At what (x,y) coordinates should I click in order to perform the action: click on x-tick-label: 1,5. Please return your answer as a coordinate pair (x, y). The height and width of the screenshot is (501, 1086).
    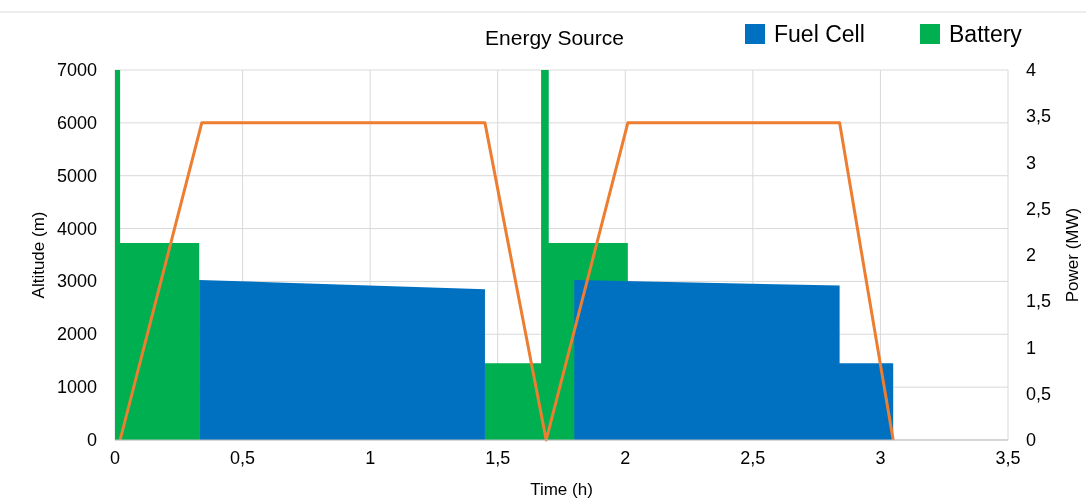
    Looking at the image, I should click on (498, 458).